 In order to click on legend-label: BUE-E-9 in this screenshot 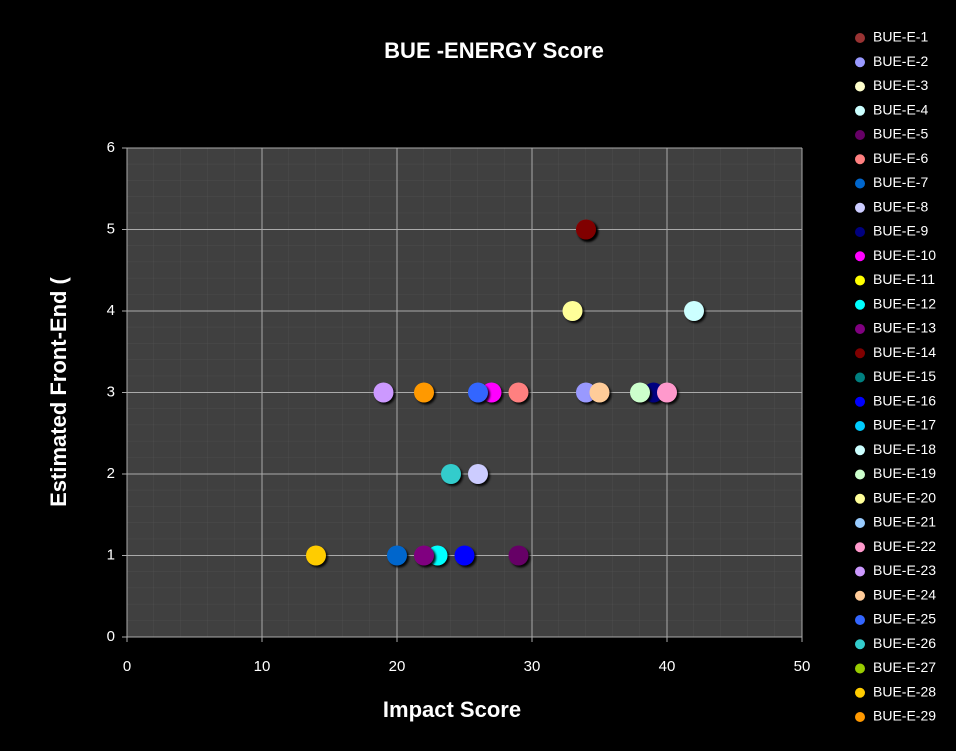, I will do `click(900, 231)`.